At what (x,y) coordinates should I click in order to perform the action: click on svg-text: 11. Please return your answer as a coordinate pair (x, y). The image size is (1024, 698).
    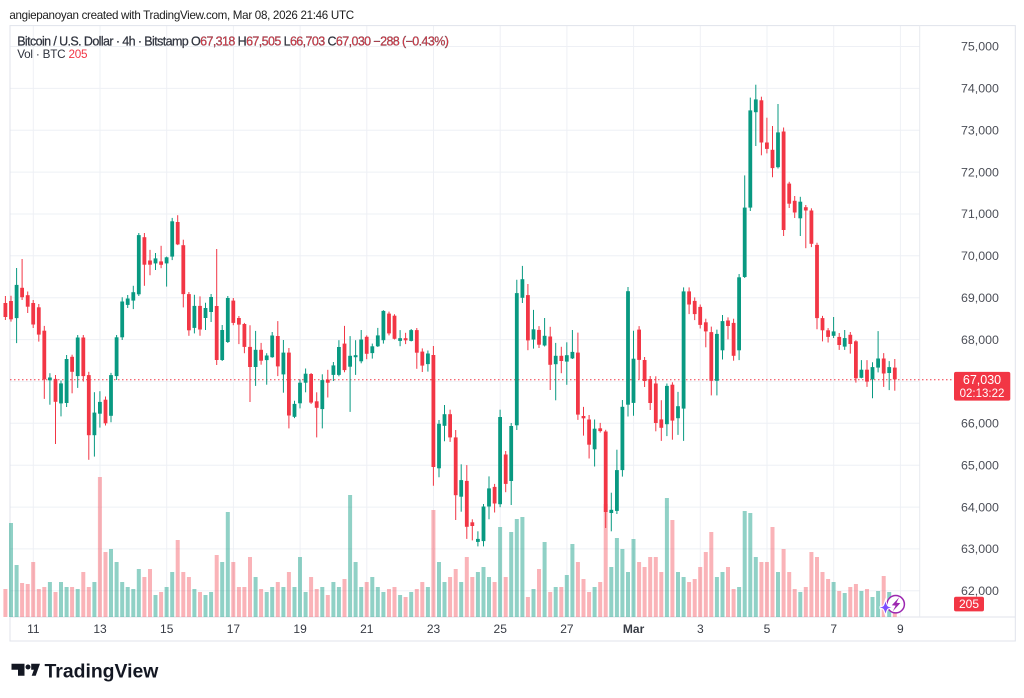
    Looking at the image, I should click on (33, 629).